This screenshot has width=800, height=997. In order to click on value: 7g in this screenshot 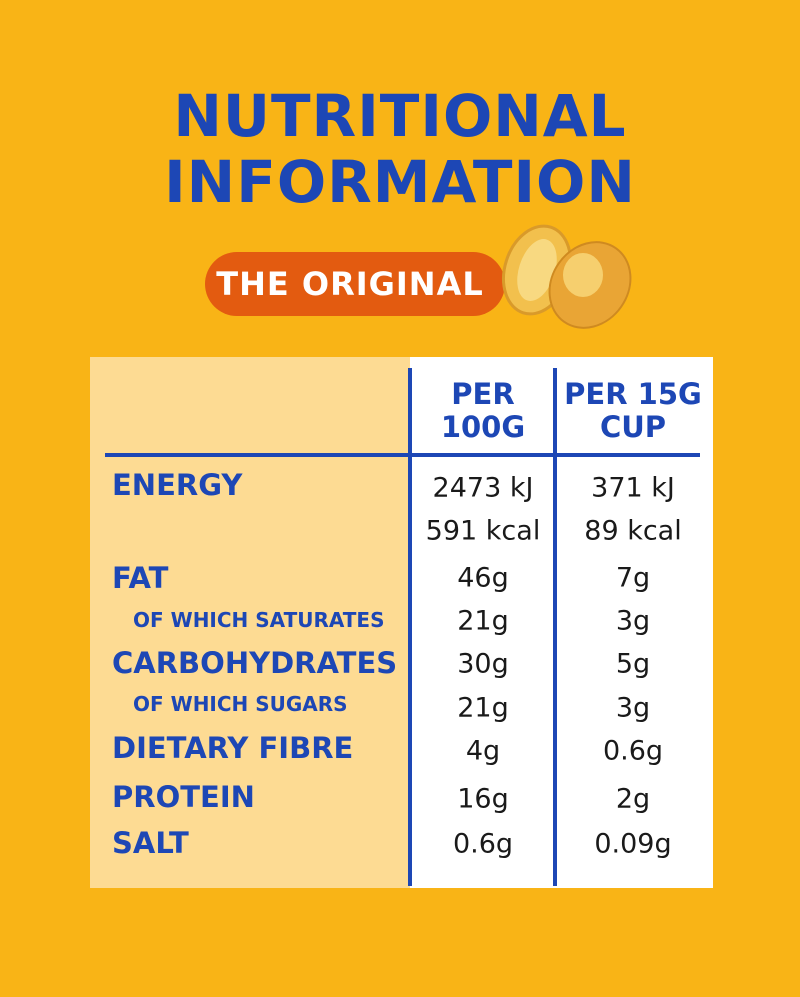, I will do `click(633, 578)`.